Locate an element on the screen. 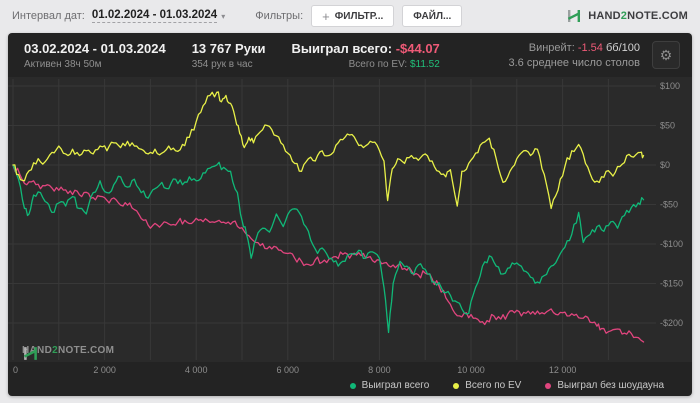  winrate-value: -1.54 is located at coordinates (590, 48).